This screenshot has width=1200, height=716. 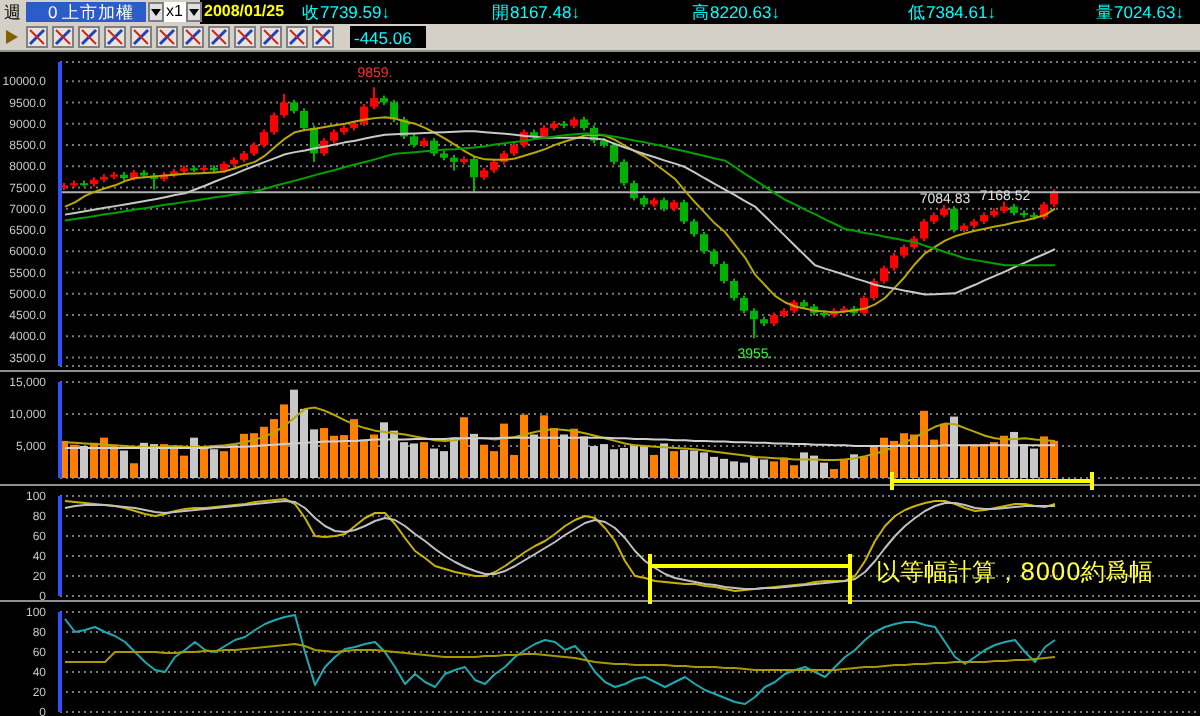 I want to click on text: 週, so click(x=13, y=12).